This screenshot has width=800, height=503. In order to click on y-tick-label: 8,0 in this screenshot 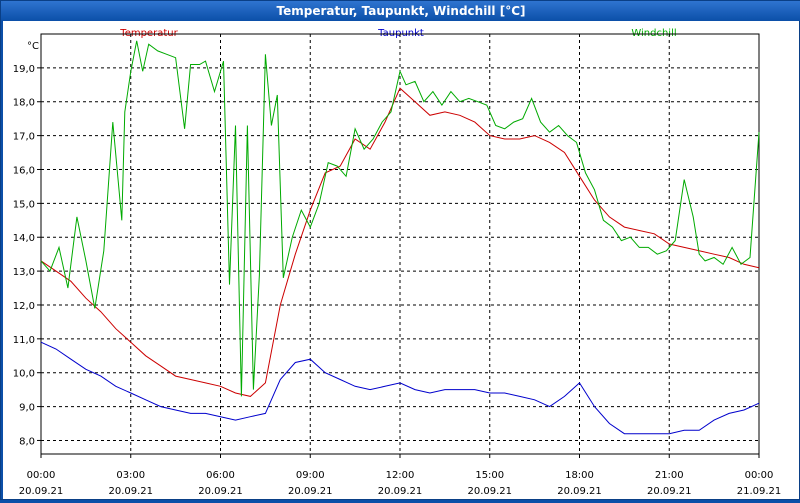, I will do `click(27, 441)`.